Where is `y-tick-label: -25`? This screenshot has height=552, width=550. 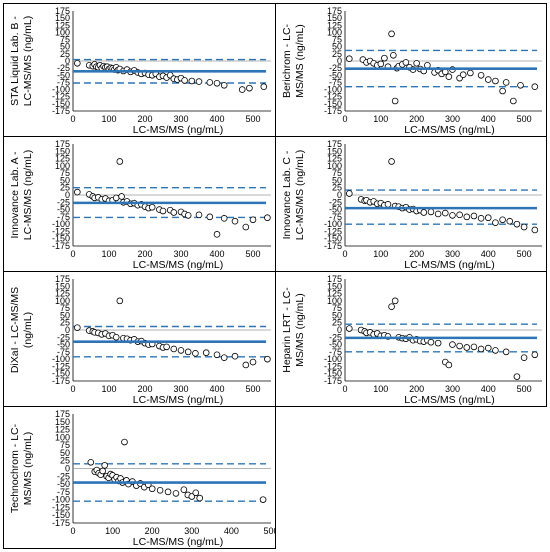
y-tick-label: -25 is located at coordinates (335, 337).